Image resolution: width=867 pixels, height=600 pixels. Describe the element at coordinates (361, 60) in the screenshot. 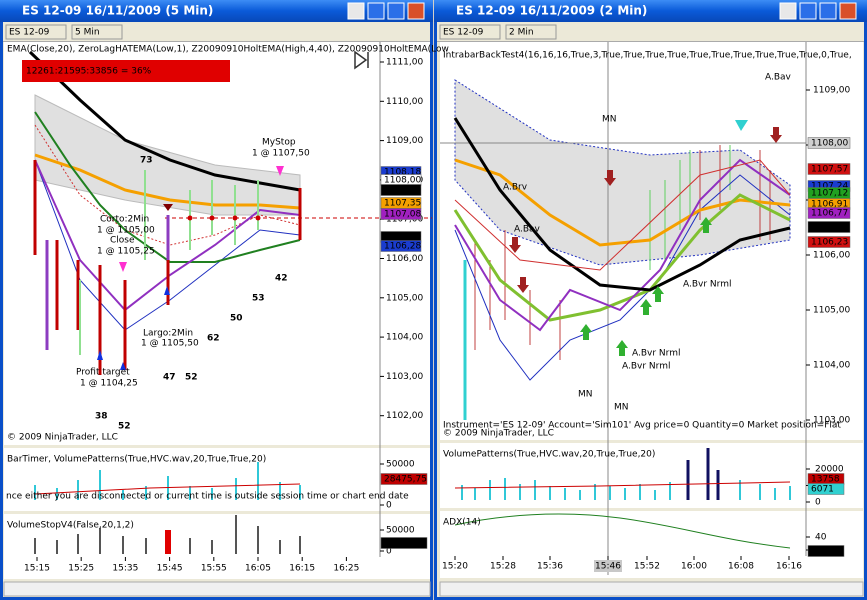

I see `play-icon` at that location.